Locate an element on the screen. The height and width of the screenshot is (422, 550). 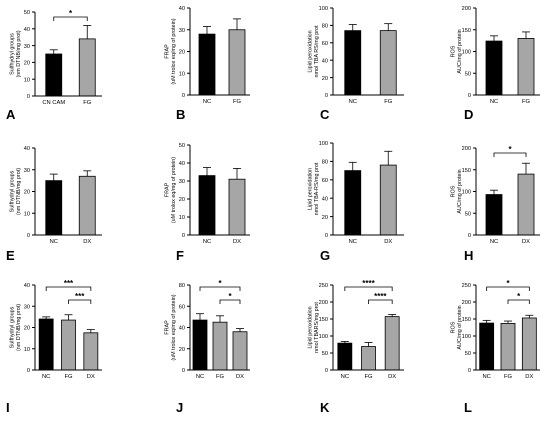
y-axis-label-line: nmol TBA RS/mg prot is located at coordinates (317, 51).